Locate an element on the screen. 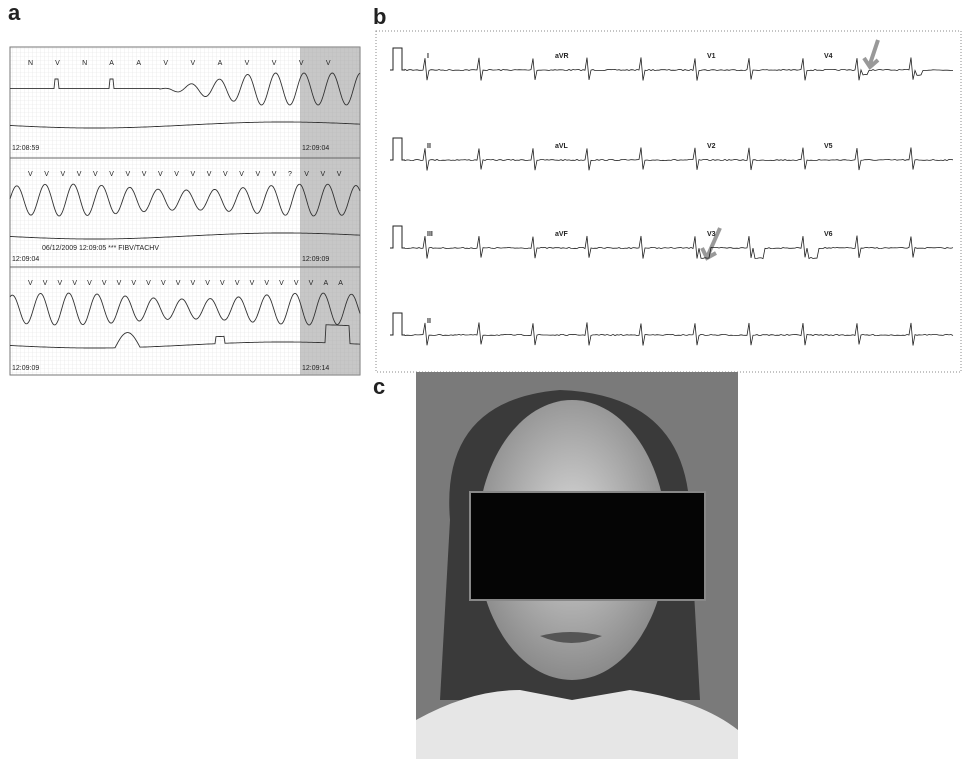 The image size is (962, 759). beat-label: ? is located at coordinates (290, 174).